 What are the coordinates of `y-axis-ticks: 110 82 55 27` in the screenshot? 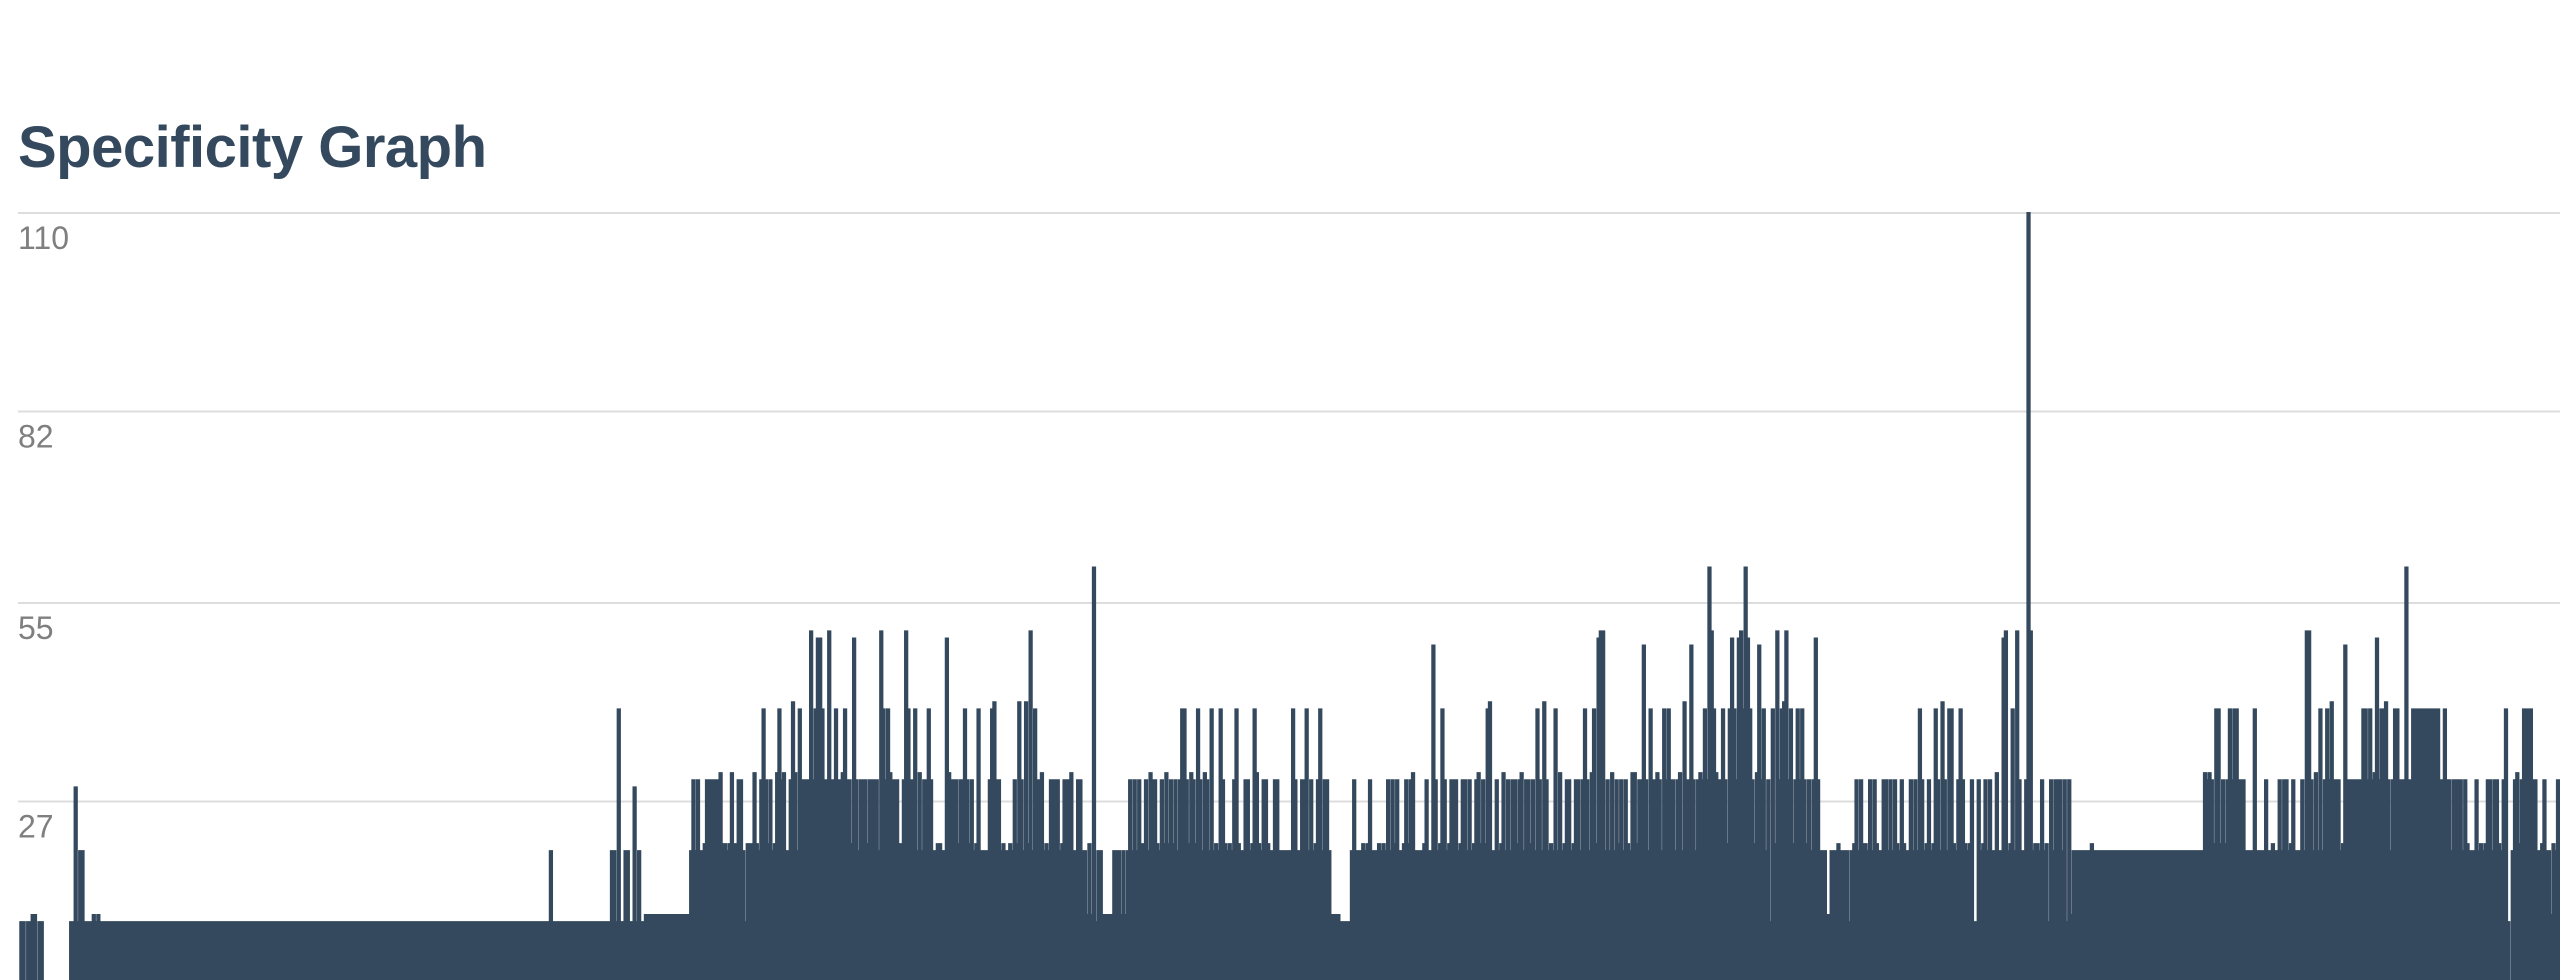 It's located at (43, 532).